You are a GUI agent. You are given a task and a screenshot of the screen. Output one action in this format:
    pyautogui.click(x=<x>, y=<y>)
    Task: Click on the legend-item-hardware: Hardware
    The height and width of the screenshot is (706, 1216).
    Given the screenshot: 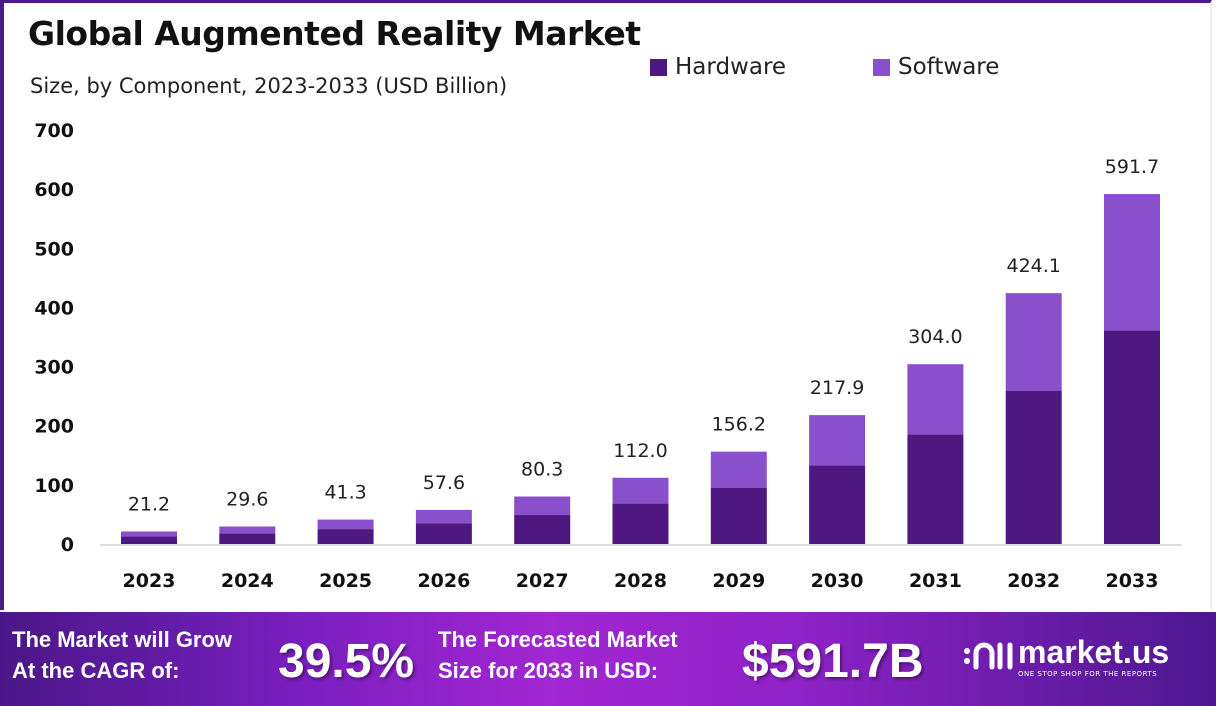 What is the action you would take?
    pyautogui.click(x=718, y=67)
    